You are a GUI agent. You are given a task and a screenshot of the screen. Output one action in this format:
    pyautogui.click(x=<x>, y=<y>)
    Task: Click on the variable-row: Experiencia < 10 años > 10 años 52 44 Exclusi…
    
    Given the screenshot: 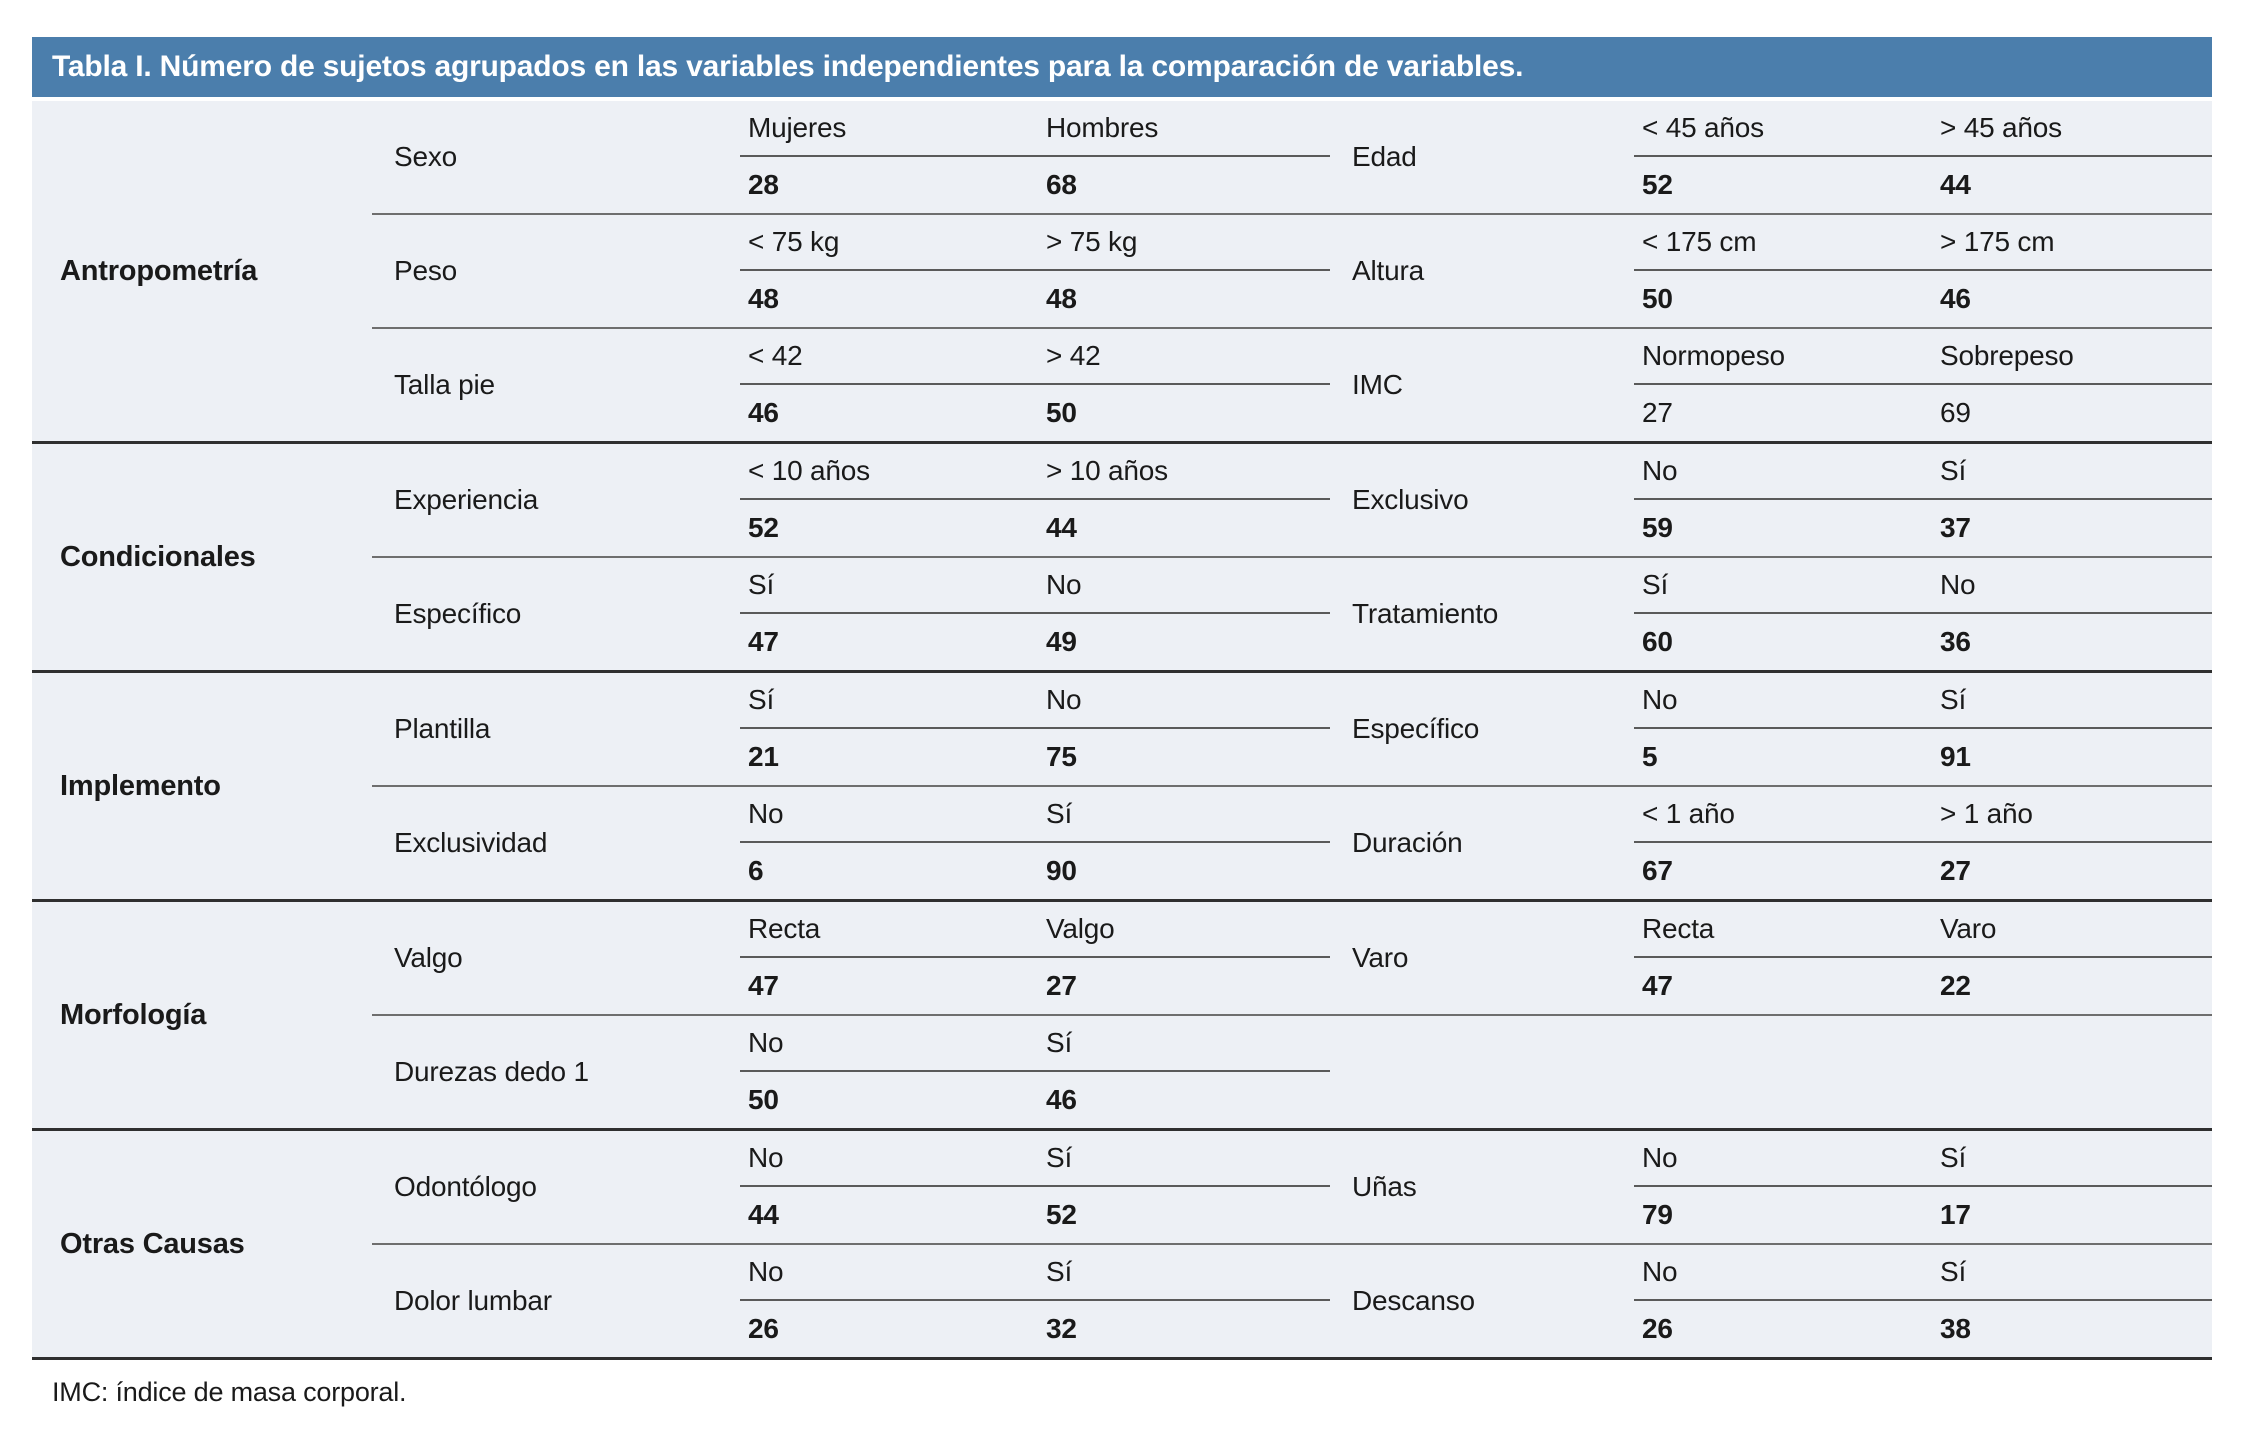 What is the action you would take?
    pyautogui.click(x=1292, y=500)
    